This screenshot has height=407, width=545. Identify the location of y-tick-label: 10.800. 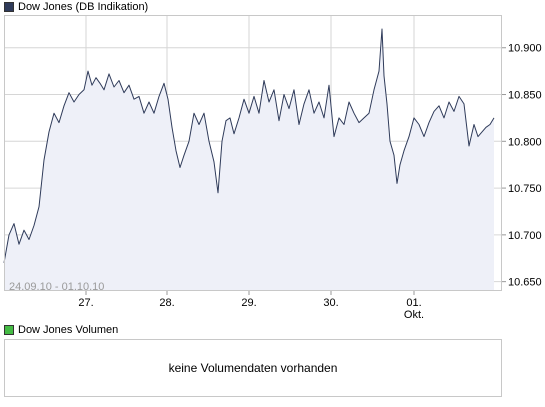
(525, 142).